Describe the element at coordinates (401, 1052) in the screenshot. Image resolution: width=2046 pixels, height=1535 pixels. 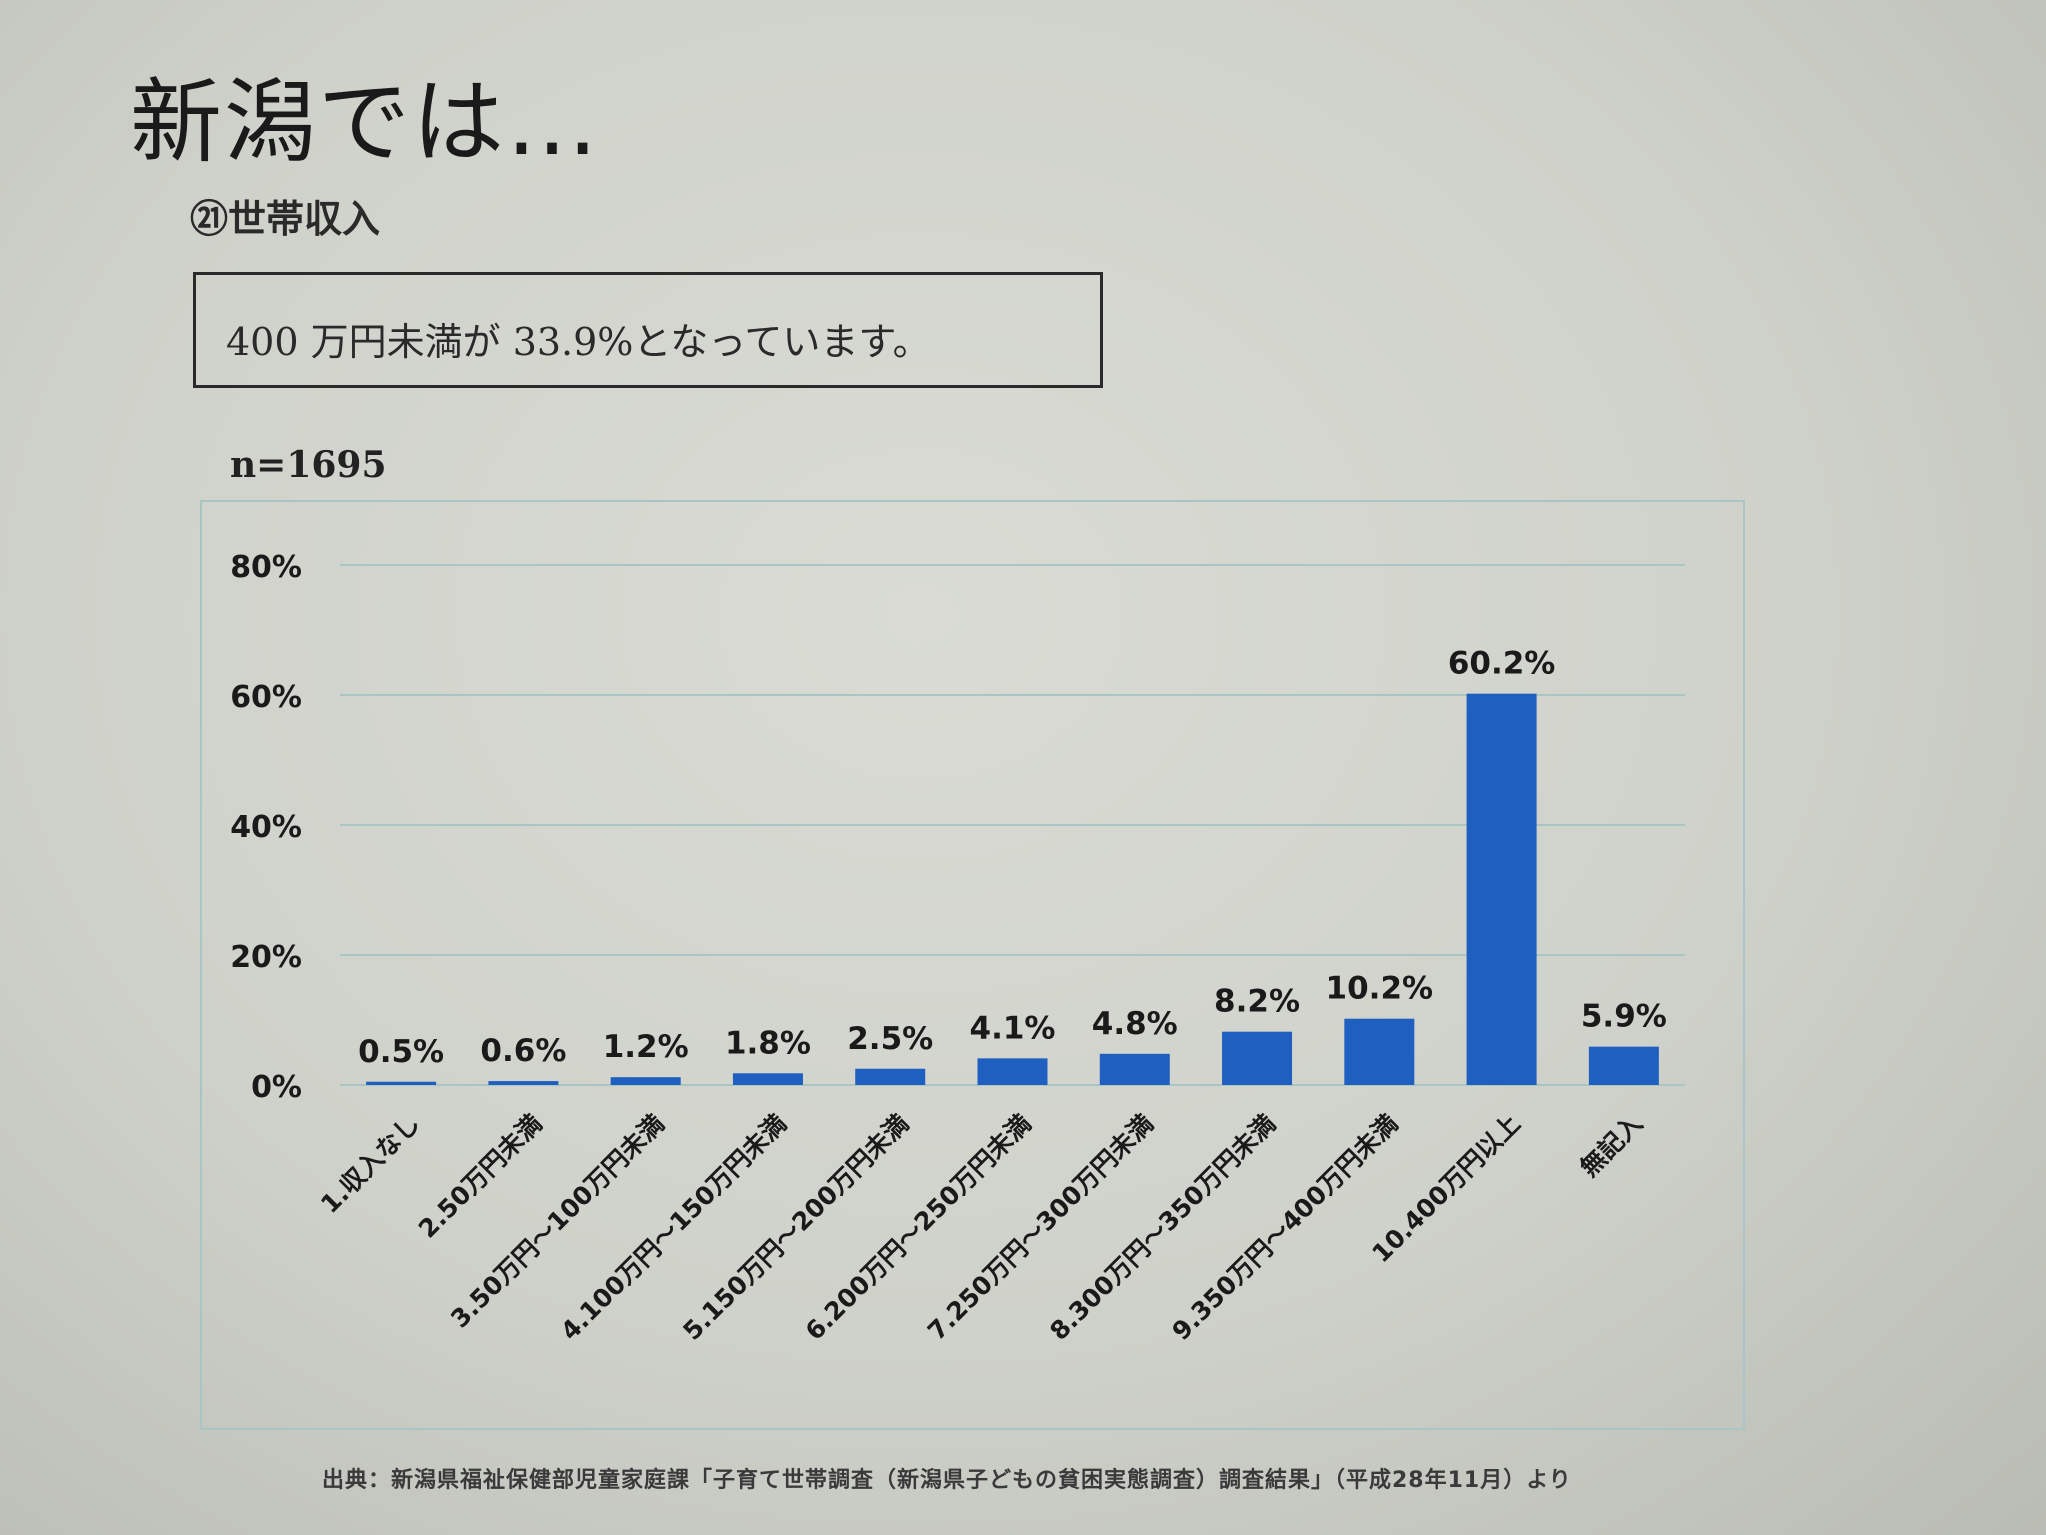
I see `data-label: 0.5%` at that location.